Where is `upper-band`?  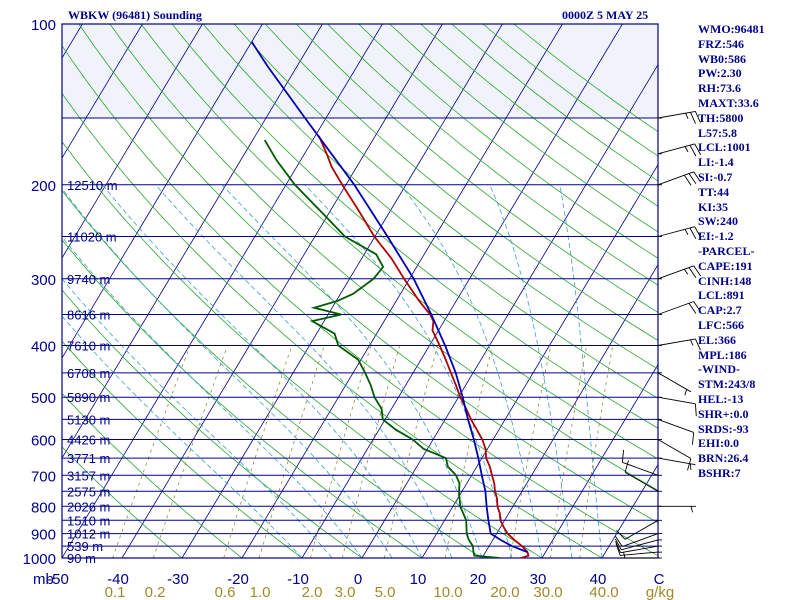
upper-band is located at coordinates (360, 71).